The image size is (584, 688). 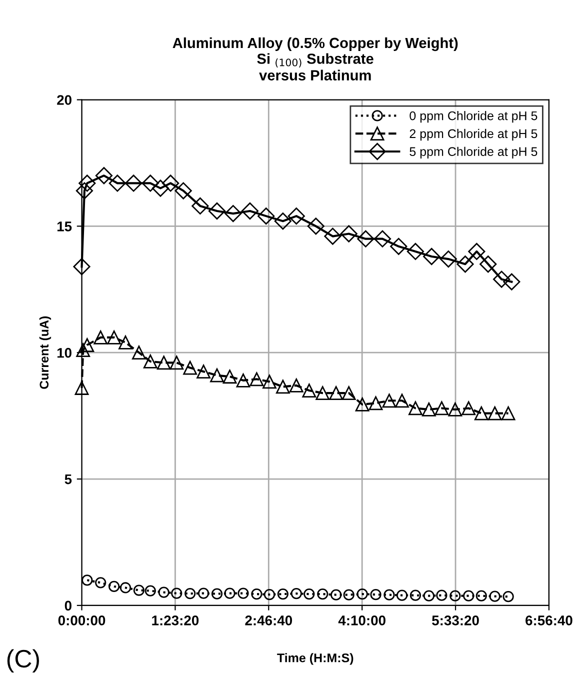 I want to click on x-tick-label: 5:33:20, so click(x=455, y=621).